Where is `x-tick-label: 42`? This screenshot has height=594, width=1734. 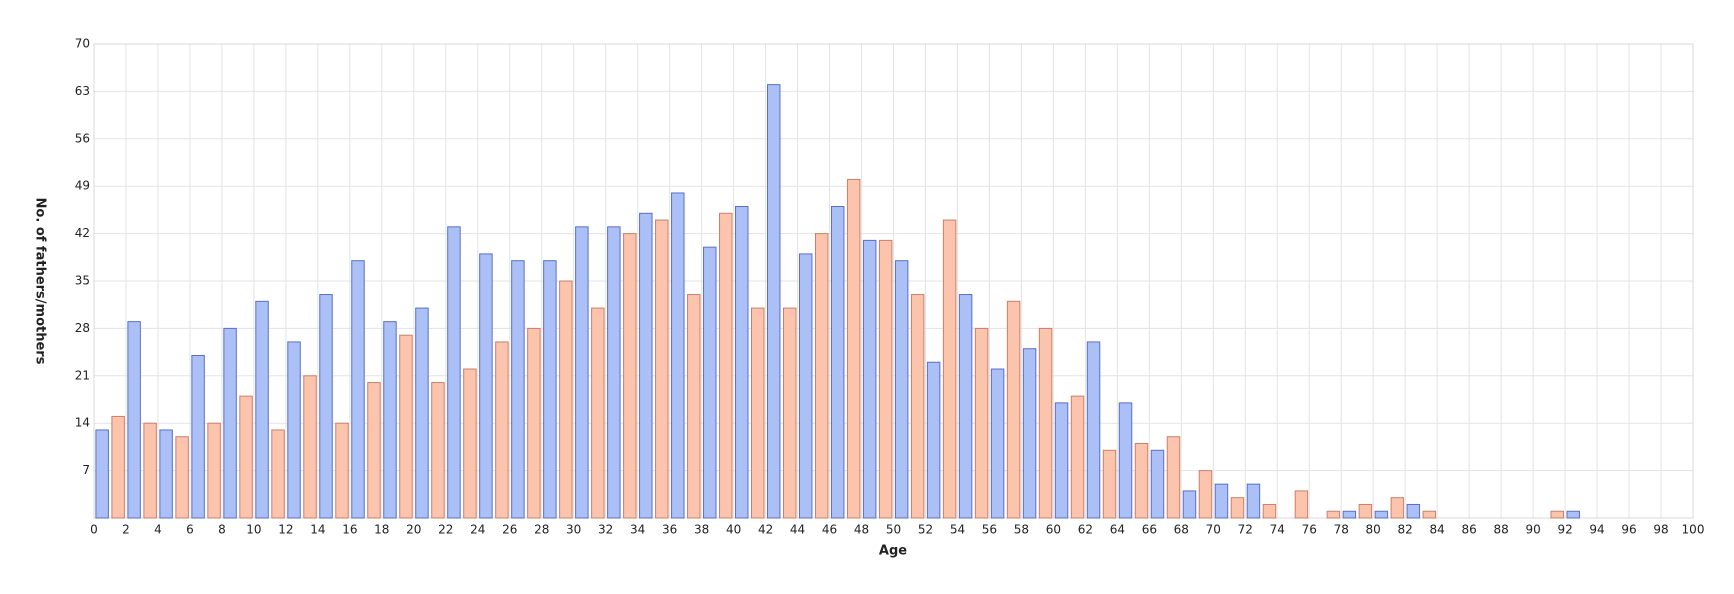 x-tick-label: 42 is located at coordinates (765, 530).